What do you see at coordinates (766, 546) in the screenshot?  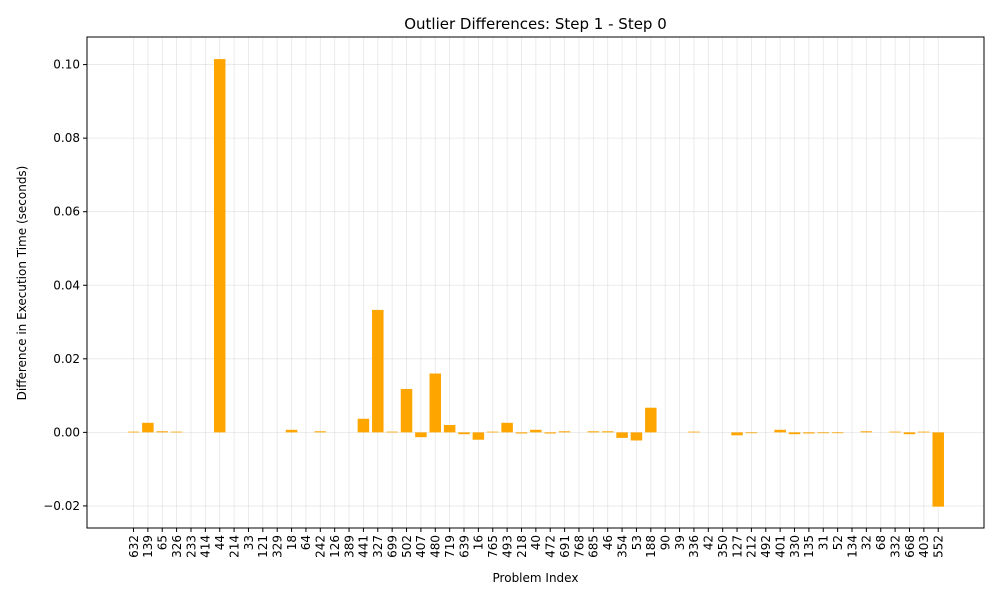 I see `x-tick-label: 492` at bounding box center [766, 546].